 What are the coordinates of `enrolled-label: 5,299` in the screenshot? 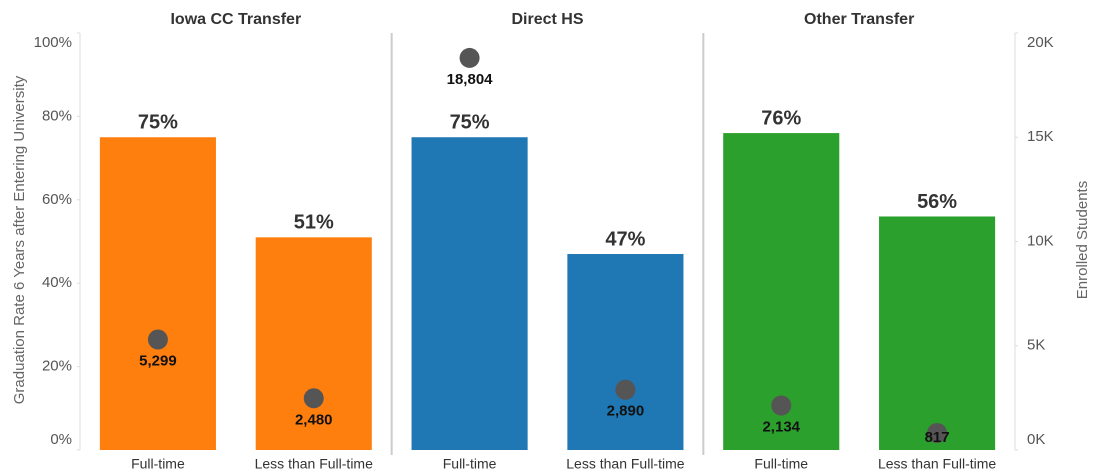 It's located at (158, 360).